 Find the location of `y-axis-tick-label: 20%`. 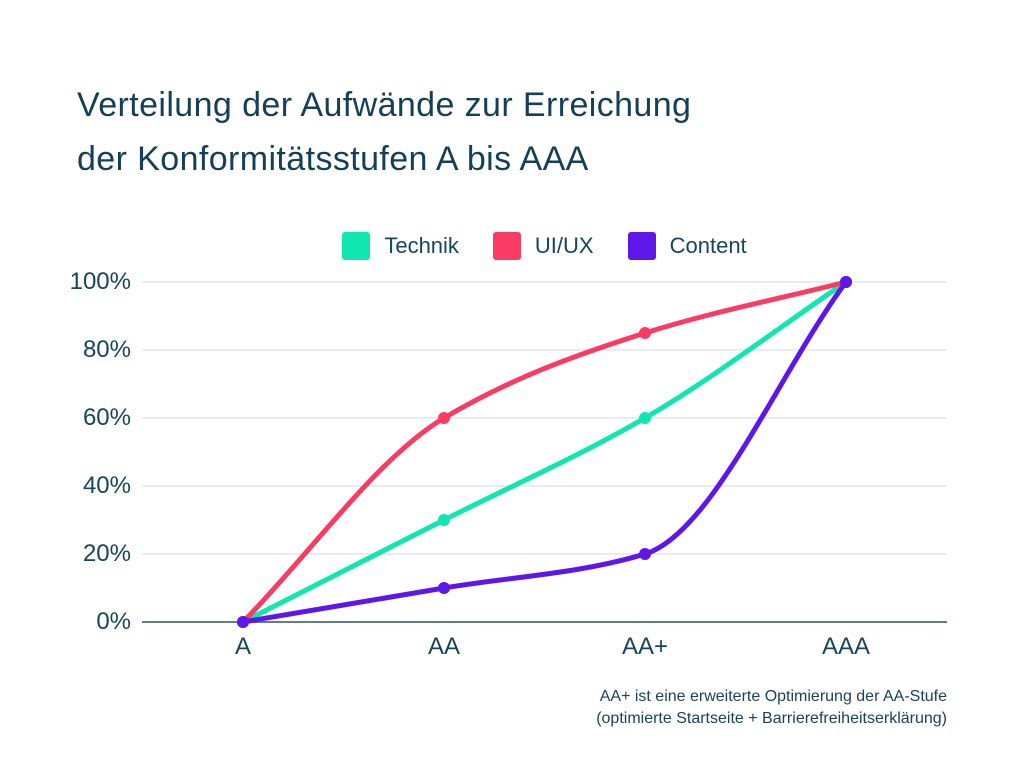

y-axis-tick-label: 20% is located at coordinates (106, 553).